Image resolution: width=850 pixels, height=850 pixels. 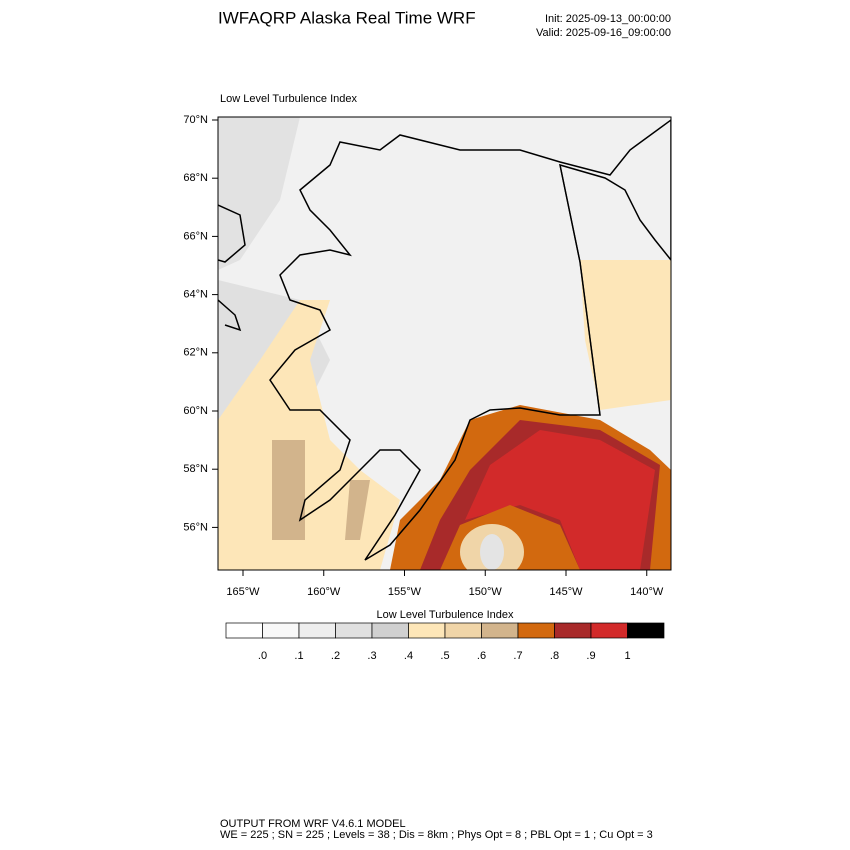 What do you see at coordinates (347, 17) in the screenshot?
I see `page-title: IWFAQRP Alaska Real Time WRF` at bounding box center [347, 17].